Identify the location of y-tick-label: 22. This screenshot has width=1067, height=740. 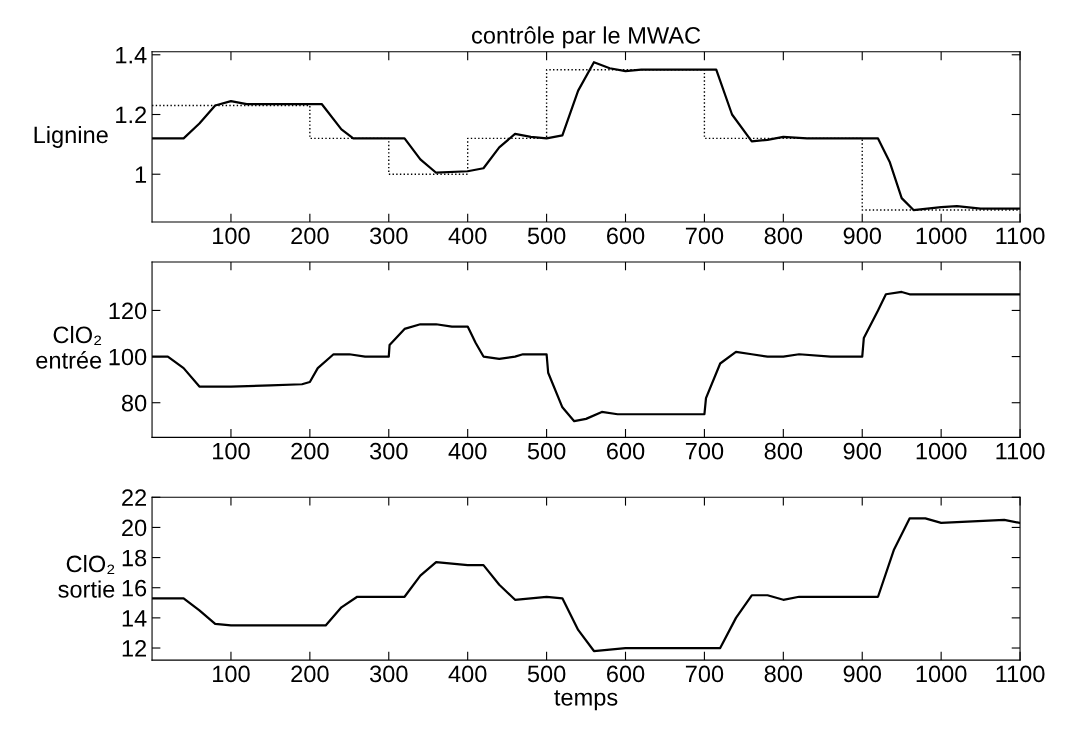
(134, 497).